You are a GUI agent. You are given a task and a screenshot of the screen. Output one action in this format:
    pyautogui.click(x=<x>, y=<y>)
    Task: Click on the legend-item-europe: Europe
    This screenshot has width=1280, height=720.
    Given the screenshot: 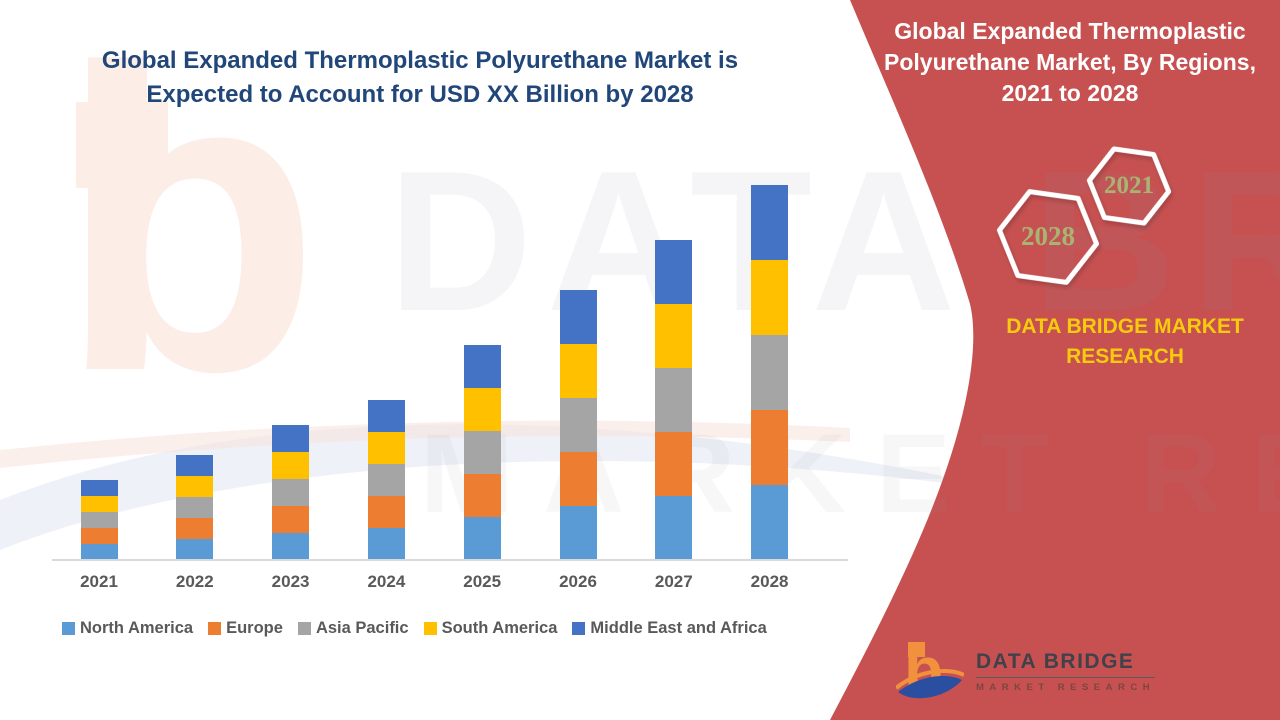 What is the action you would take?
    pyautogui.click(x=245, y=628)
    